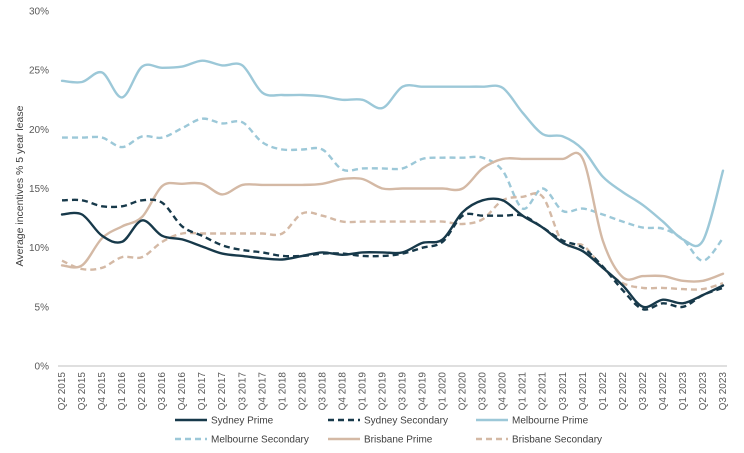 This screenshot has height=453, width=744. Describe the element at coordinates (583, 391) in the screenshot. I see `x-tick-label: Q4 2021` at that location.